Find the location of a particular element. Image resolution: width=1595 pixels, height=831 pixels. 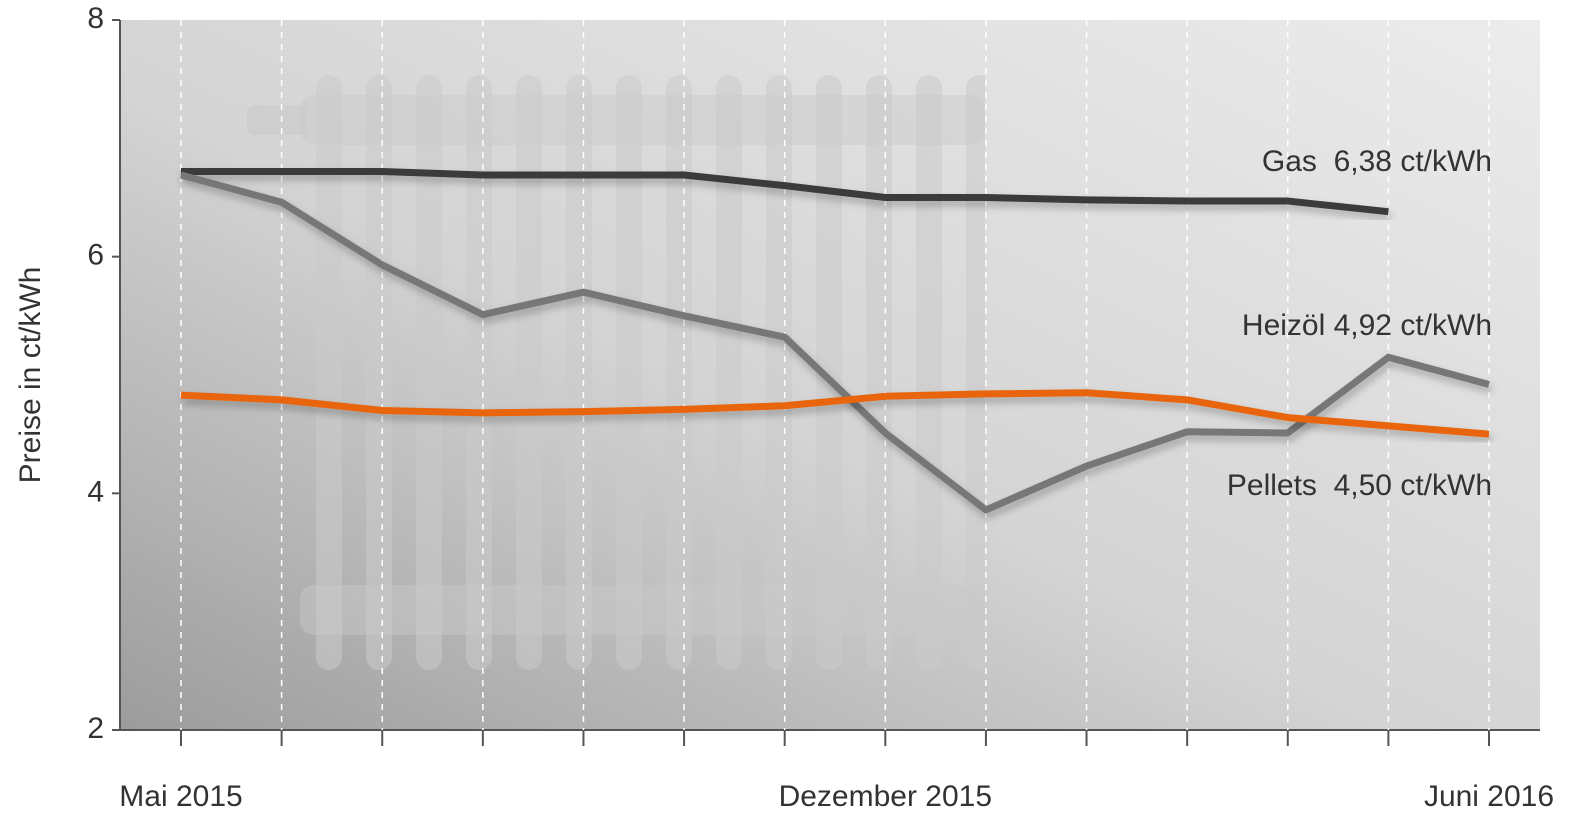

y-tick-label: 2 is located at coordinates (95, 728).